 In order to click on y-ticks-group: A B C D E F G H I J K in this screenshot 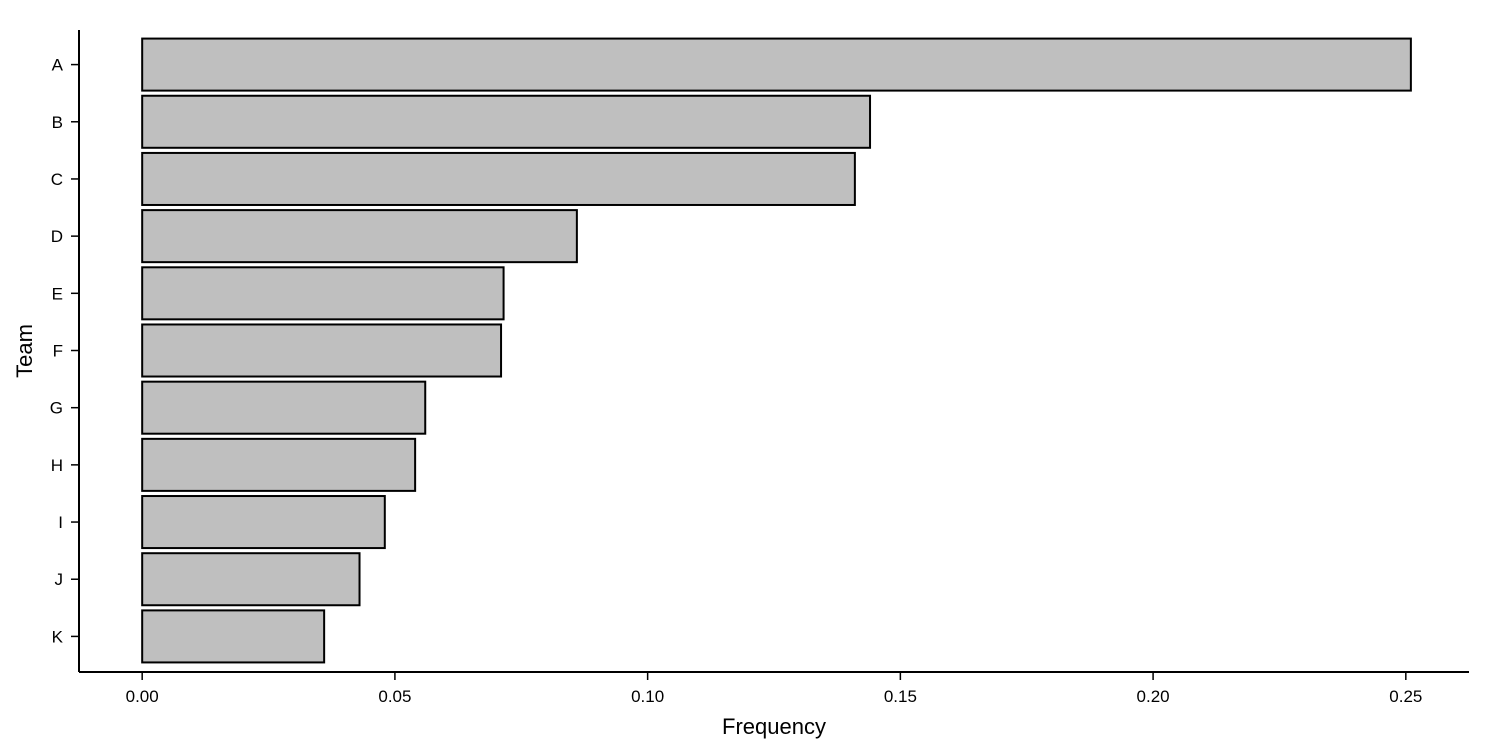, I will do `click(64, 351)`.